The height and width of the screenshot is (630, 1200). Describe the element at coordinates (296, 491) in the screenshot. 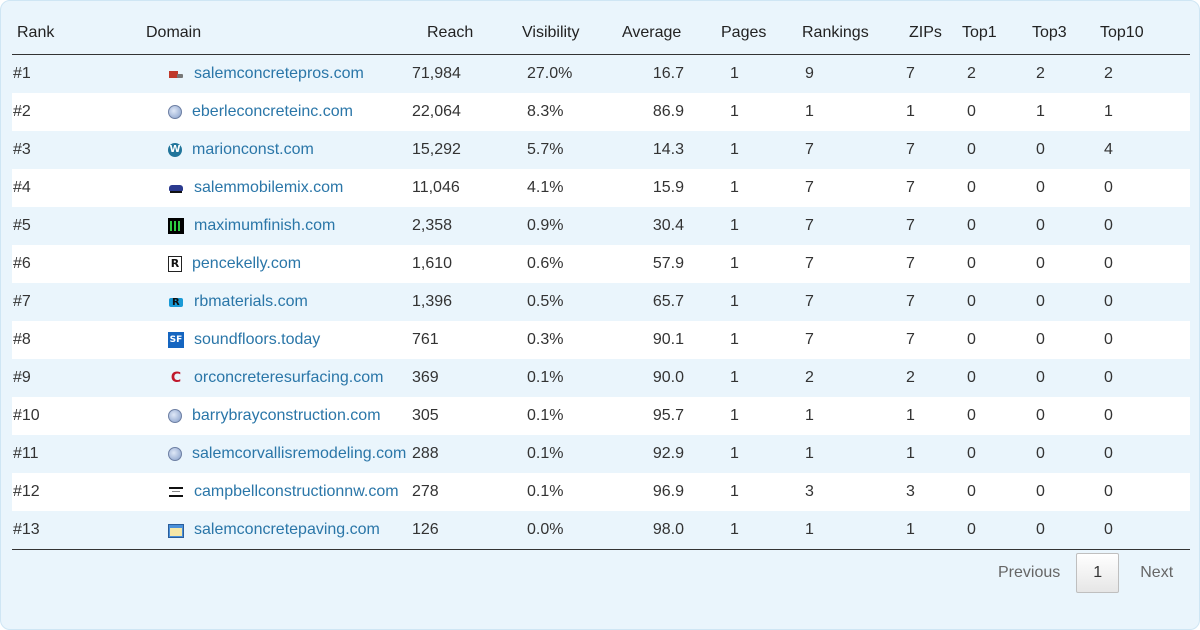

I see `domain-link: campbellconstructionnw.com` at that location.